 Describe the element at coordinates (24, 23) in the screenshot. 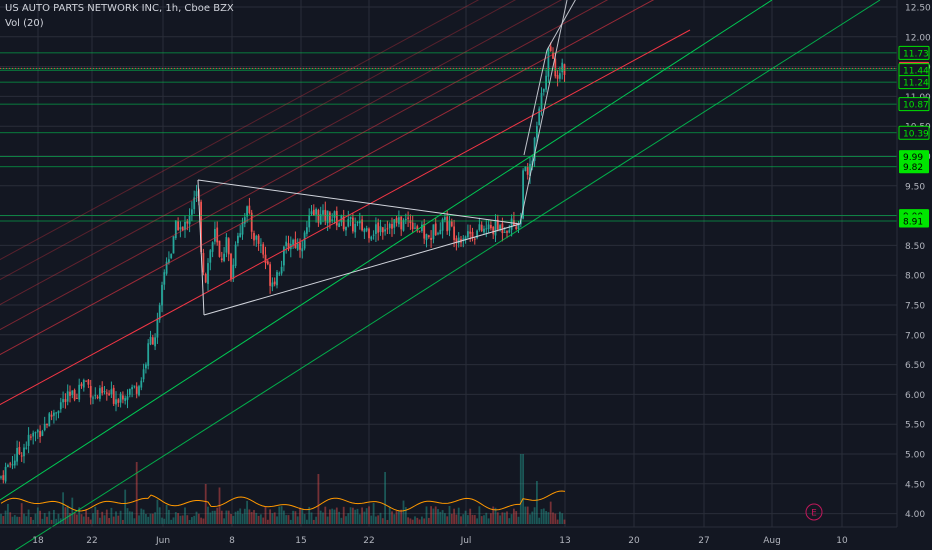

I see `volume-indicator-label: Vol (20)` at that location.